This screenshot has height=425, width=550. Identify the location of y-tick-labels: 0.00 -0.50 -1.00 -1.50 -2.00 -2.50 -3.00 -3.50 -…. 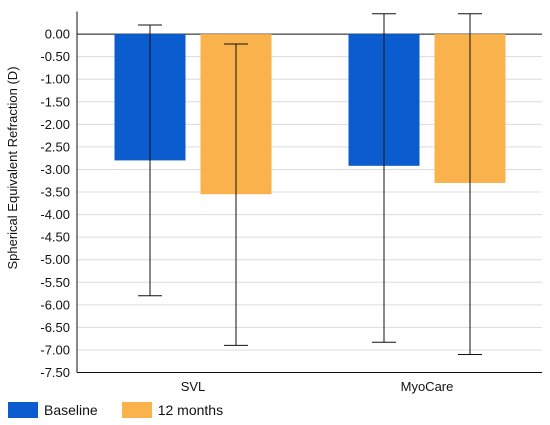
(55, 203).